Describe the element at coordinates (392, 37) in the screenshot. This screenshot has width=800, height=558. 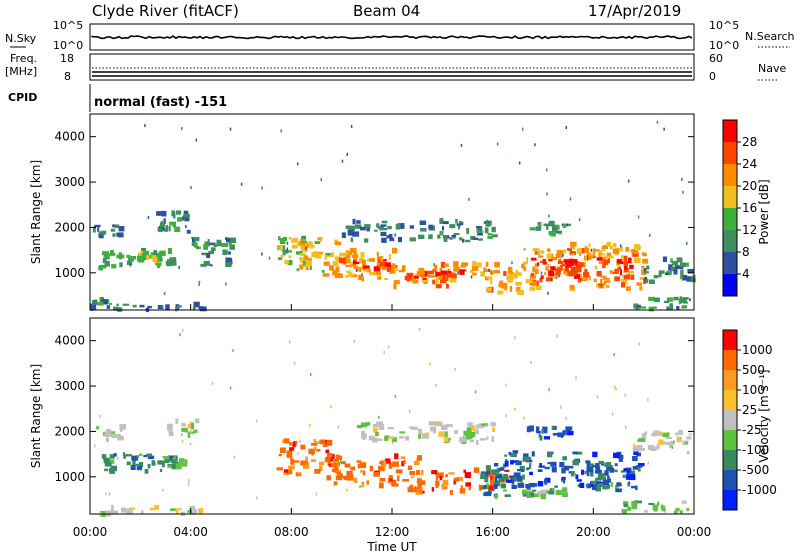
I see `nsky-panel` at that location.